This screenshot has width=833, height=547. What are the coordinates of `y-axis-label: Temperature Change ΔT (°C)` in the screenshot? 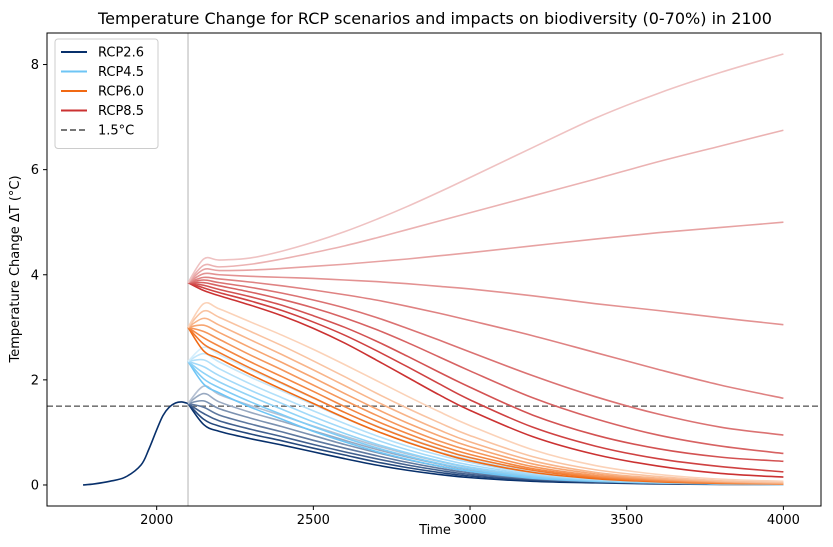 It's located at (15, 269).